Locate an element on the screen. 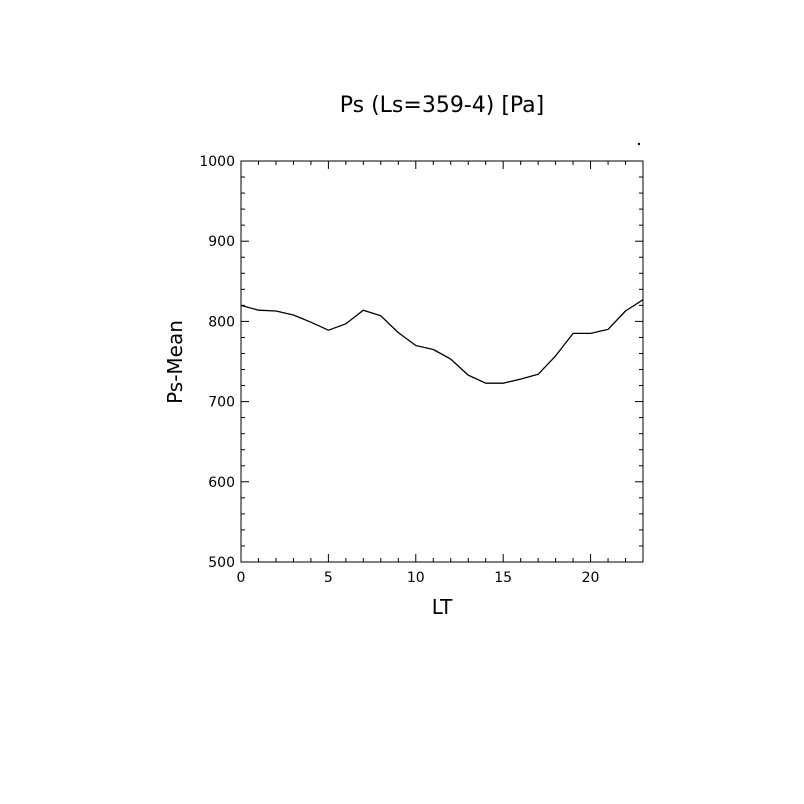 The width and height of the screenshot is (804, 804). y-axis-label: Ps-Mean is located at coordinates (175, 362).